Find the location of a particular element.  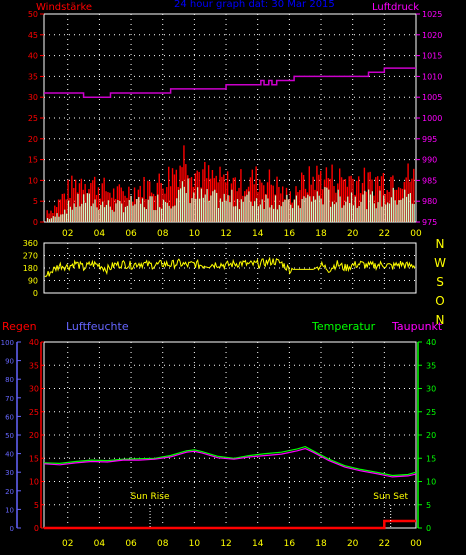

taupunkt-label: Taupunkt is located at coordinates (417, 326).